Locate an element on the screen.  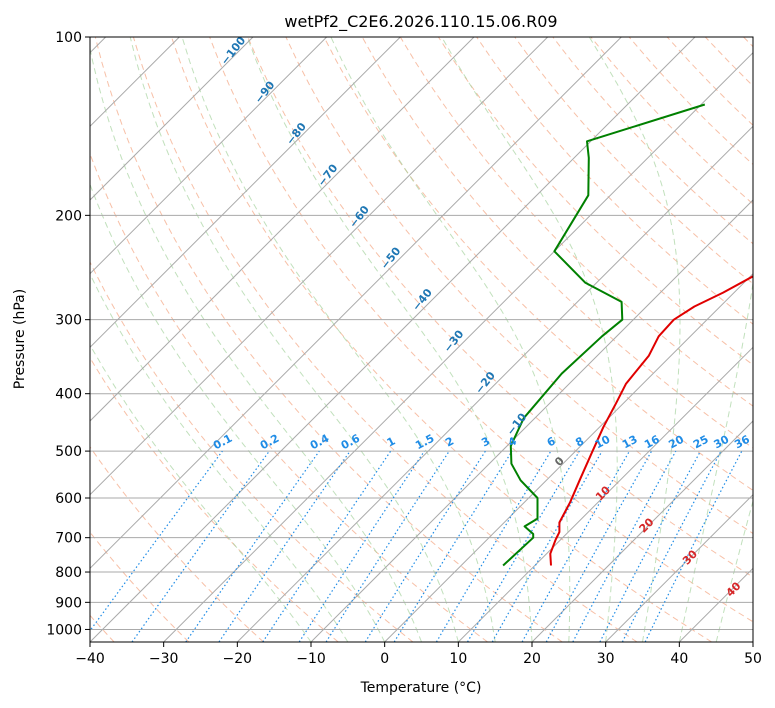
y-tick-label: 1000 is located at coordinates (64, 630).